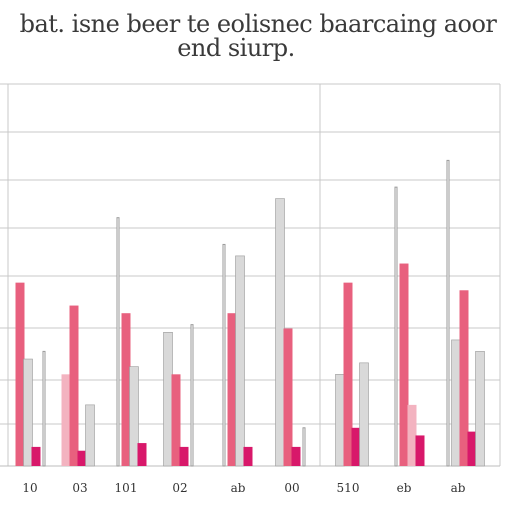  I want to click on x-tick-label: 510, so click(348, 488).